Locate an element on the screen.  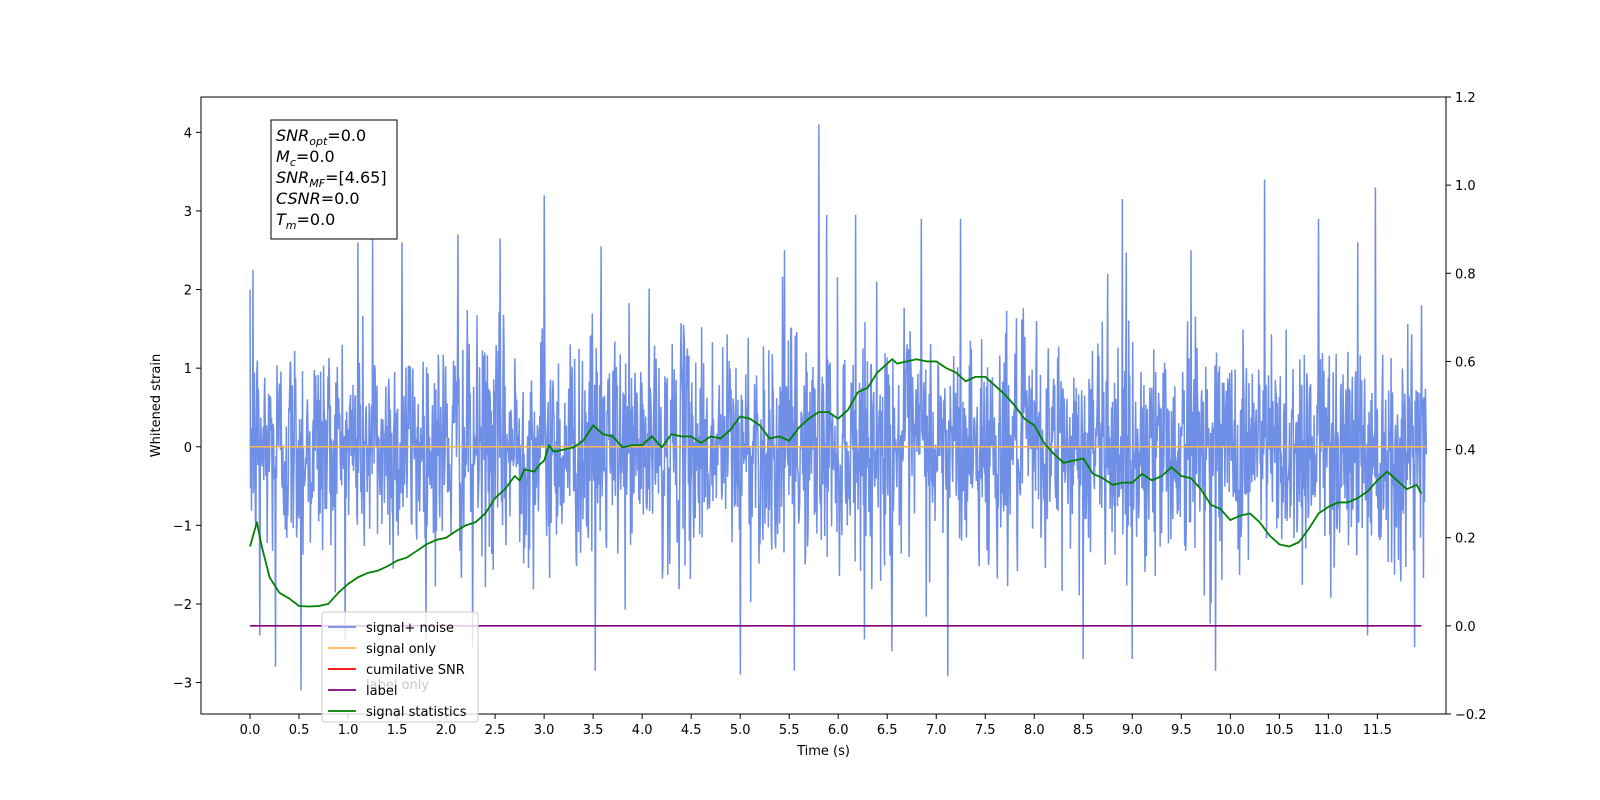
info-symbol: M is located at coordinates (283, 156).